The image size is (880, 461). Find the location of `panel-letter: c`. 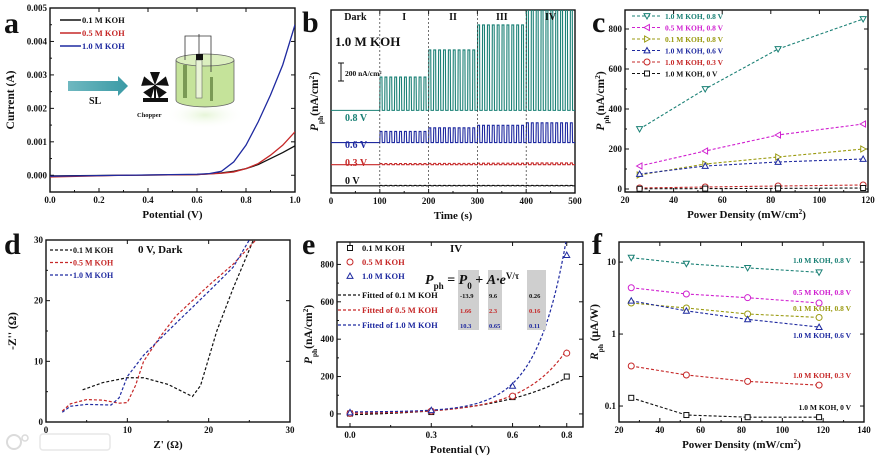

panel-letter: c is located at coordinates (598, 22).